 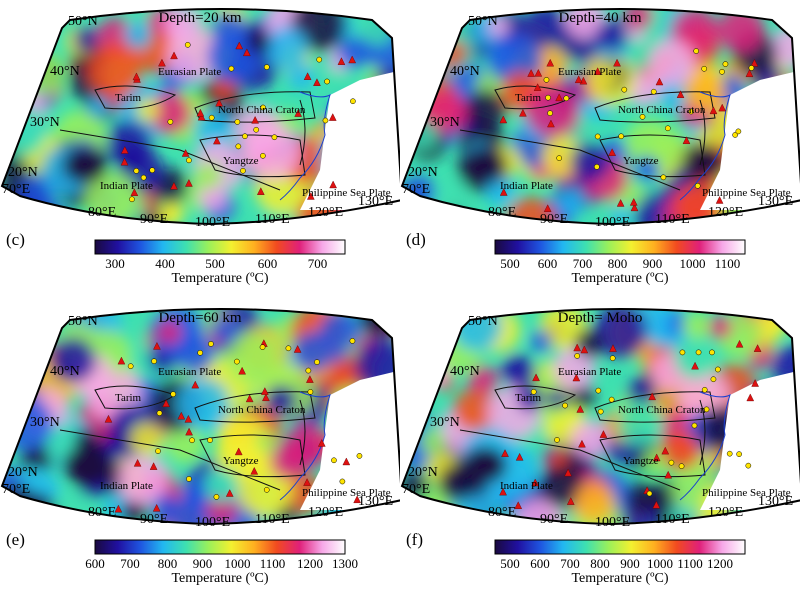 I want to click on colorbar, so click(x=220, y=547).